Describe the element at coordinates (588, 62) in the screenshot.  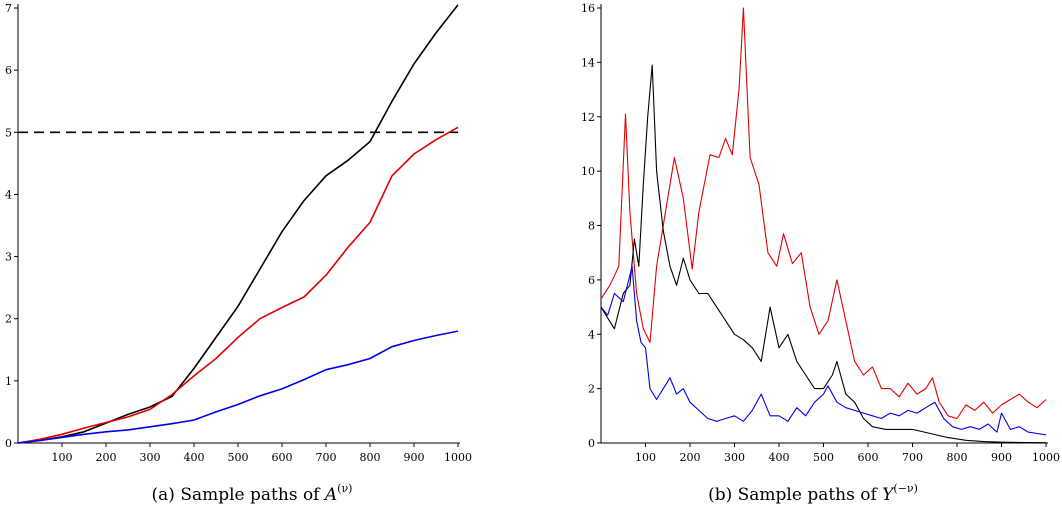
I see `y-tick-label: 14` at that location.